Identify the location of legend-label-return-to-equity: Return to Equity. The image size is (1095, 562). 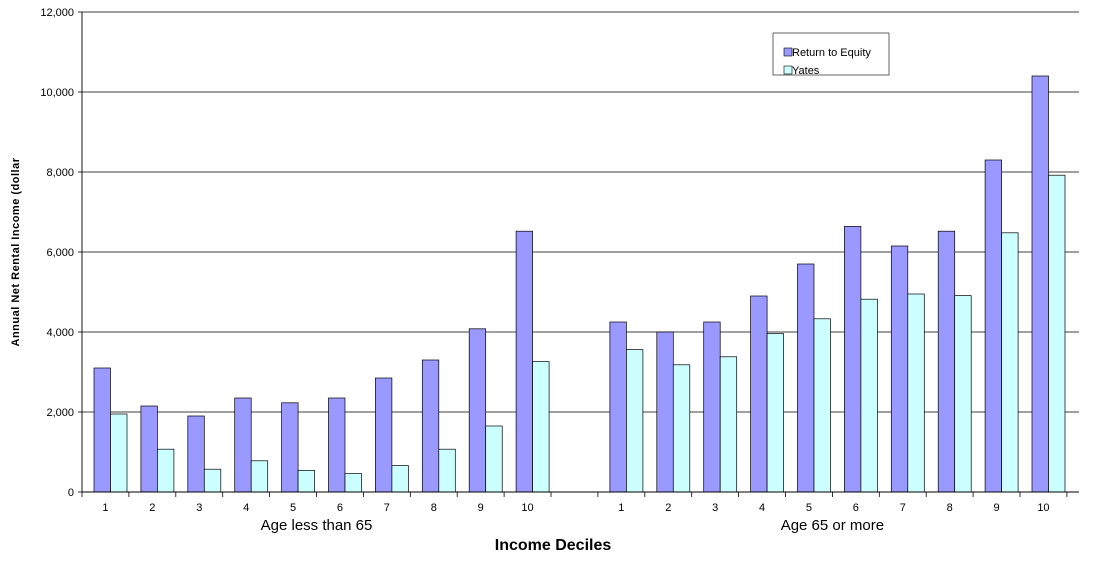
(831, 53).